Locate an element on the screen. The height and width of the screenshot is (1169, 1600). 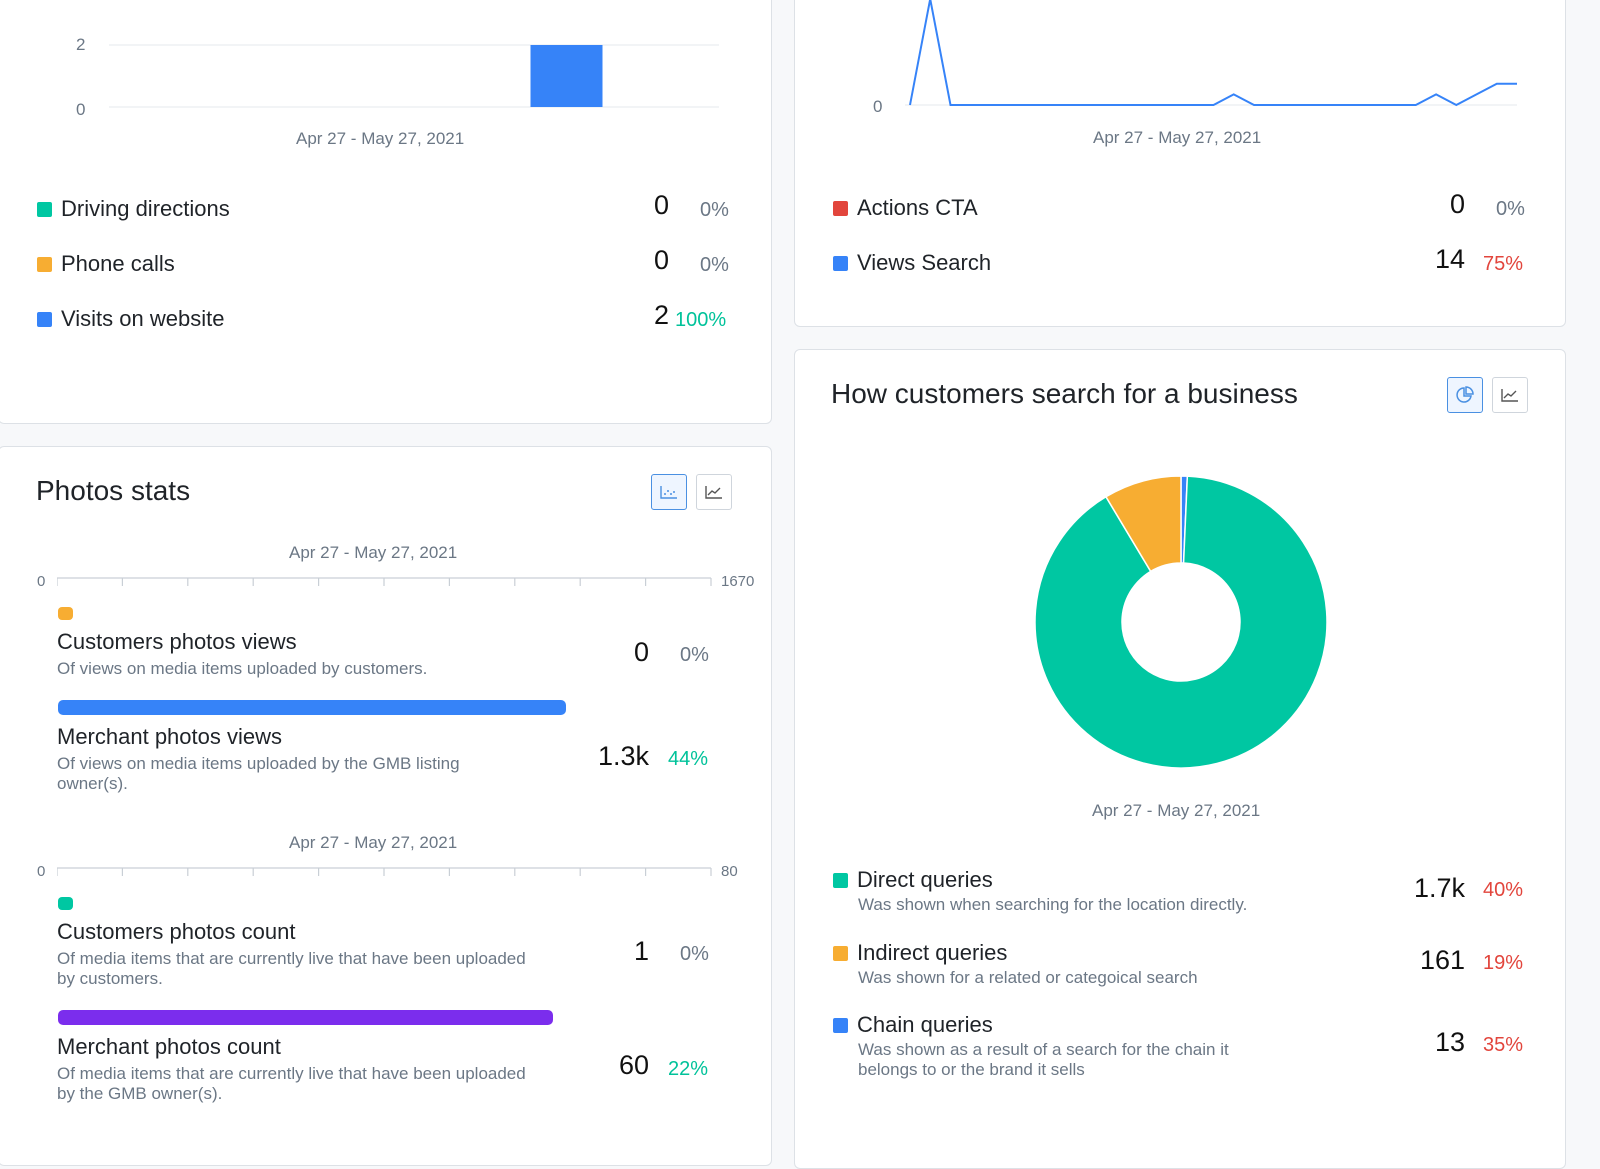
item-label: Customers photos count is located at coordinates (176, 931).